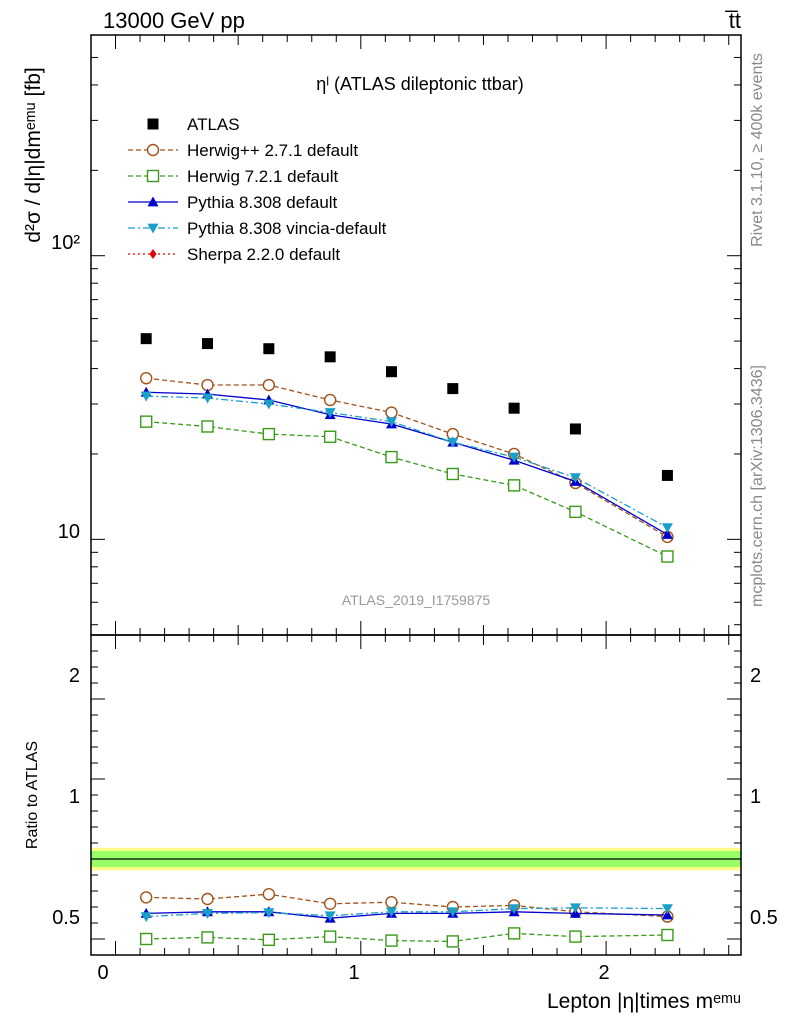 The image size is (786, 1024). I want to click on ratio-series, so click(406, 918).